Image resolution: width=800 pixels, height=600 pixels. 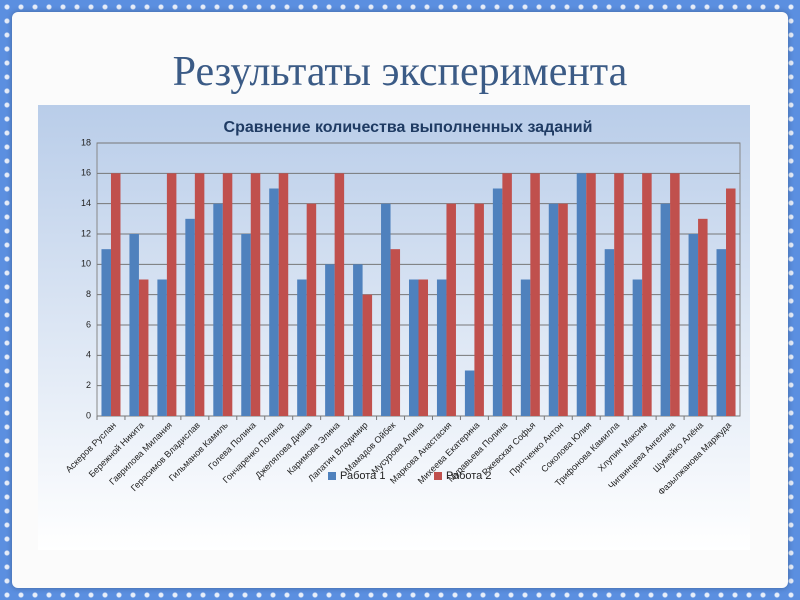 I want to click on legend-label: Работа 2, so click(x=468, y=476).